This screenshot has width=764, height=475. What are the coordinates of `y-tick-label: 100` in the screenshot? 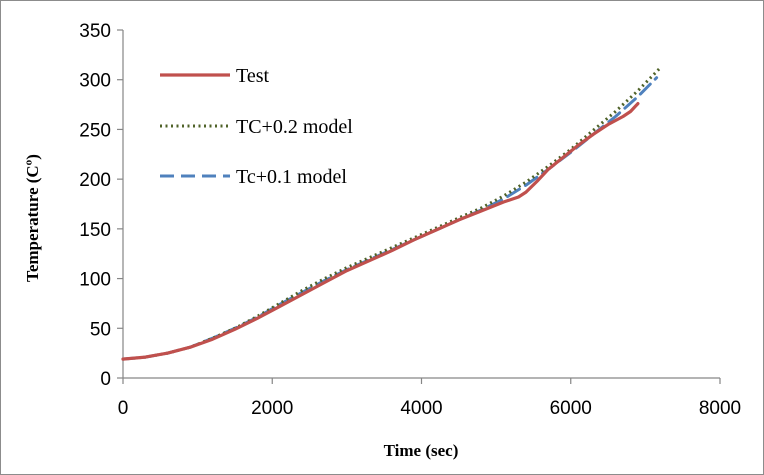 It's located at (95, 280).